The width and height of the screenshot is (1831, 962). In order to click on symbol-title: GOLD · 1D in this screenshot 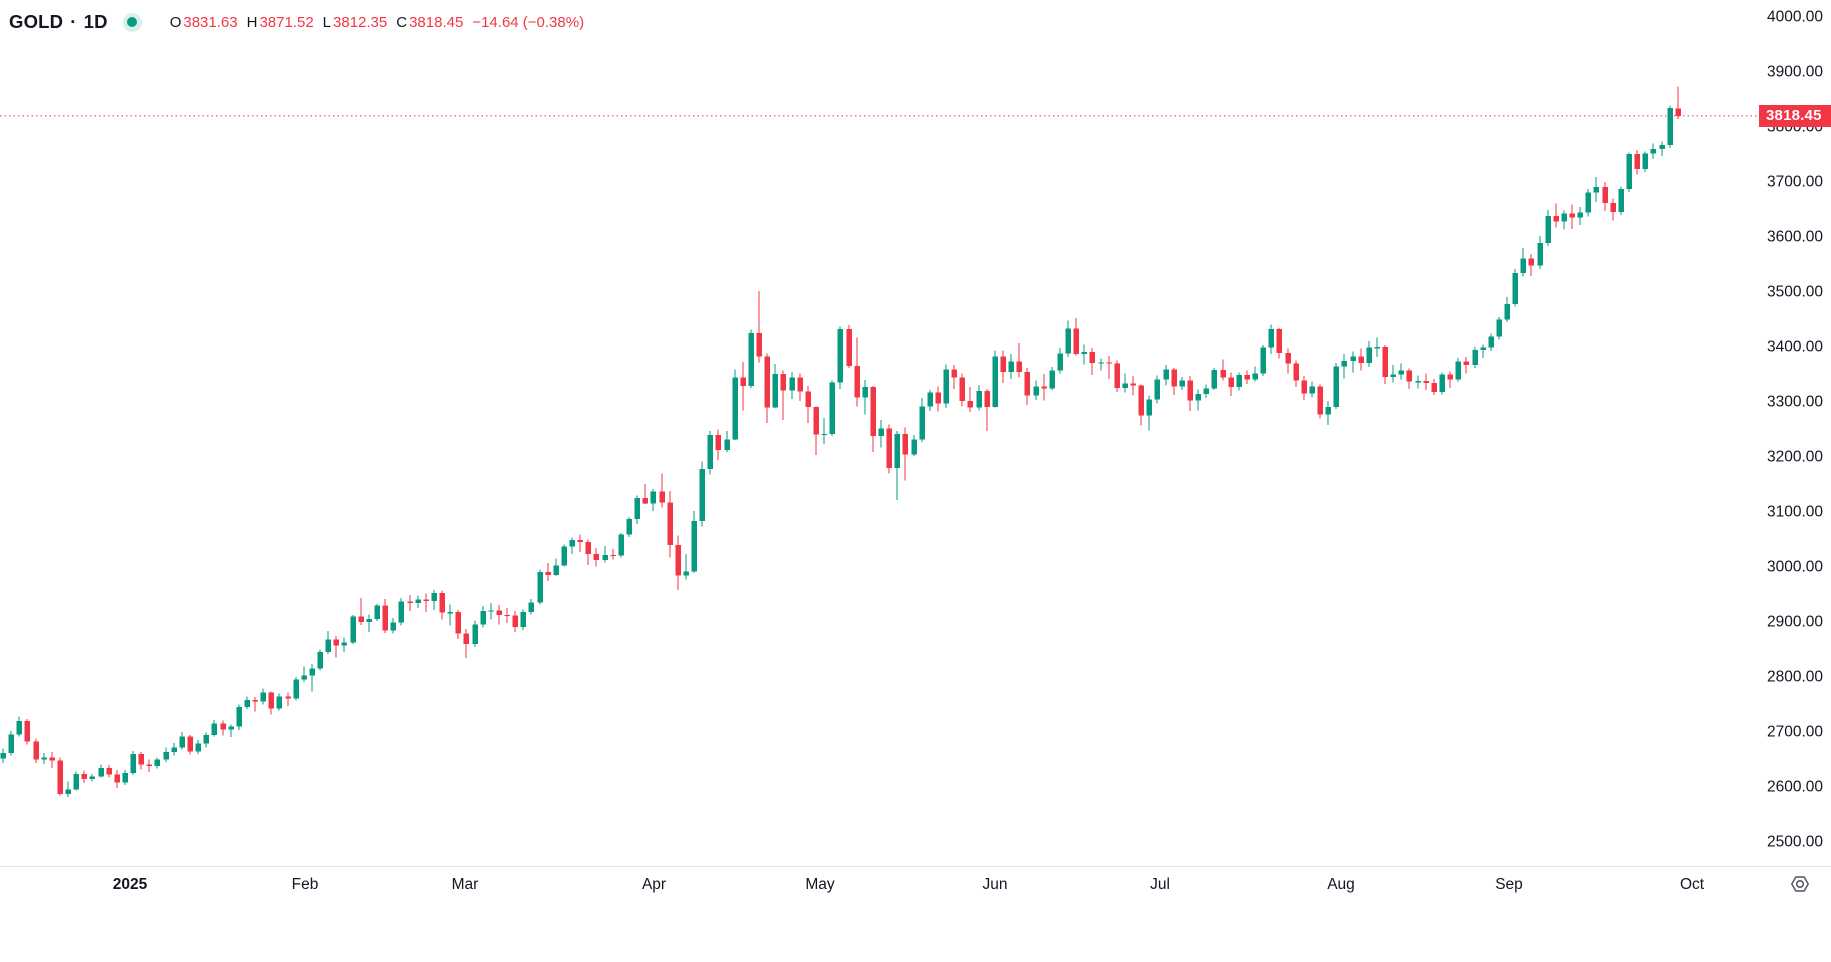, I will do `click(58, 22)`.